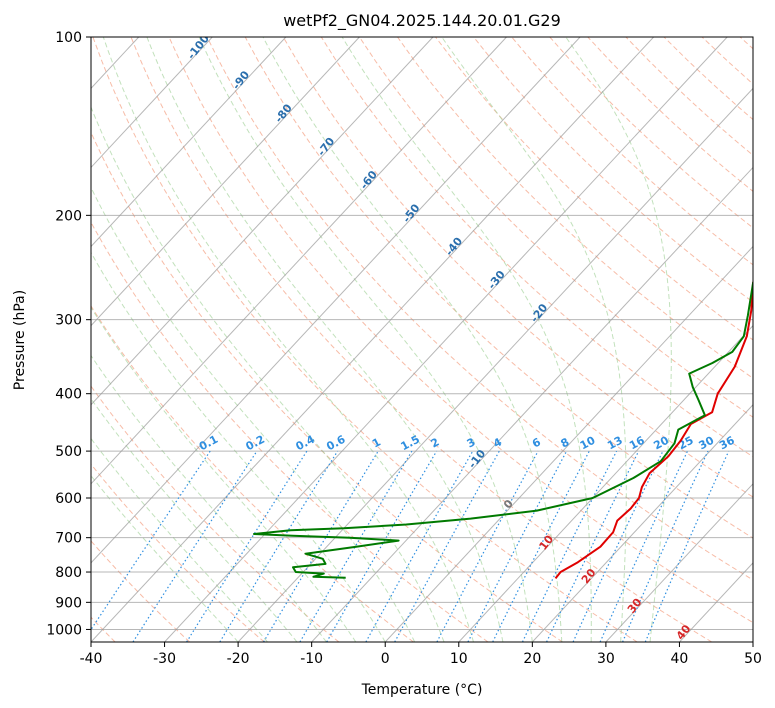 The height and width of the screenshot is (708, 775). Describe the element at coordinates (376, 442) in the screenshot. I see `mixing-ratio-label: 1` at that location.